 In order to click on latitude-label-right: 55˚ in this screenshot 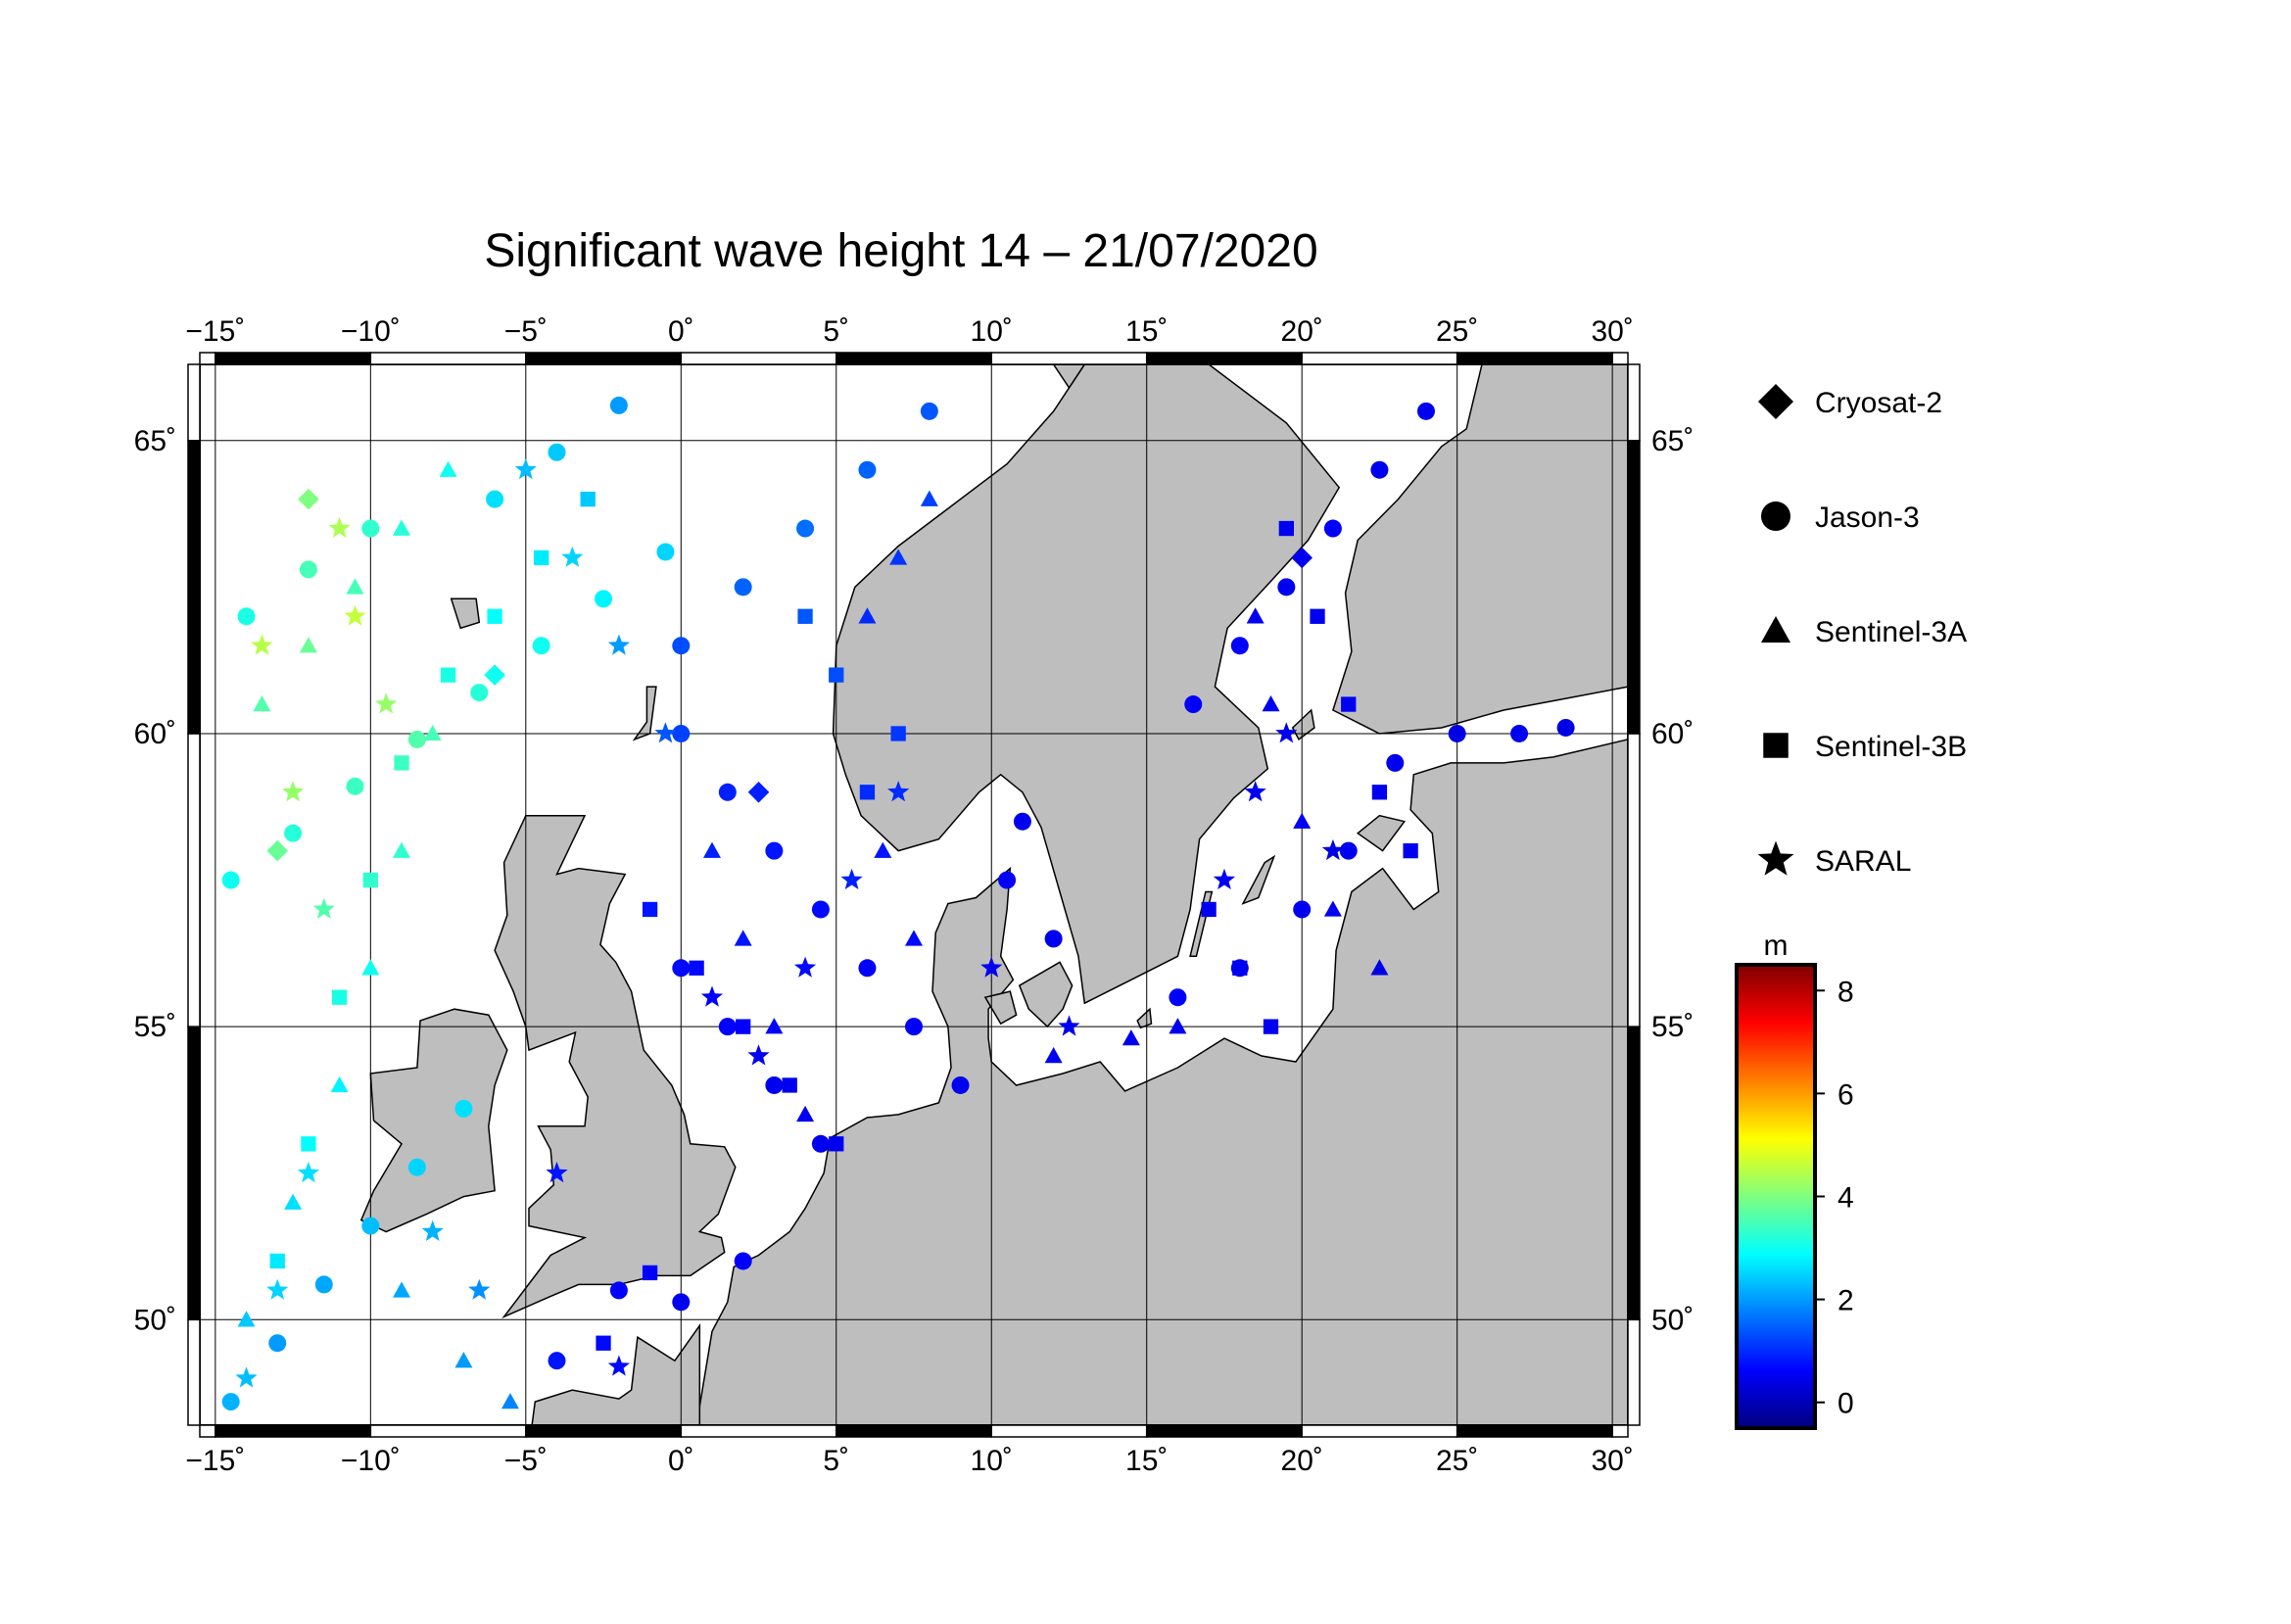, I will do `click(1672, 1027)`.